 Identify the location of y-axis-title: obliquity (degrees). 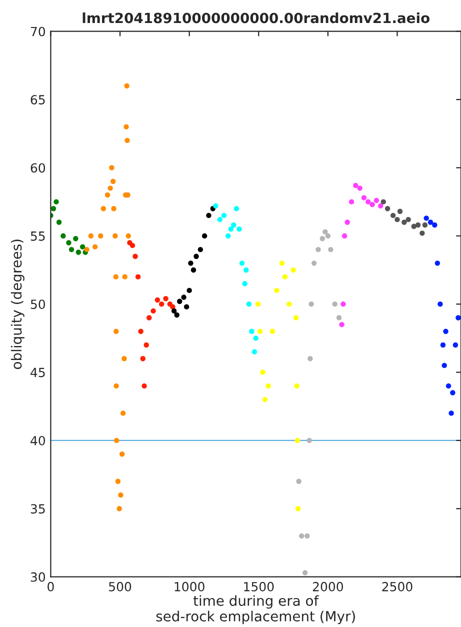
(17, 304).